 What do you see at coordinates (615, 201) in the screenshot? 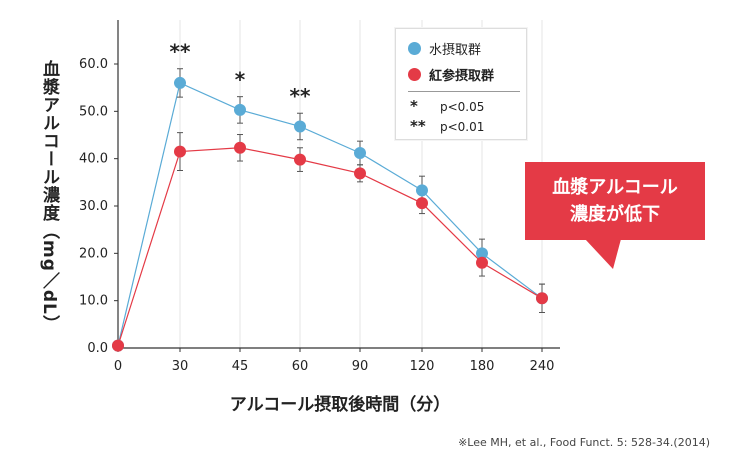
I see `callout-box: 血漿アルコール 濃度が低下` at bounding box center [615, 201].